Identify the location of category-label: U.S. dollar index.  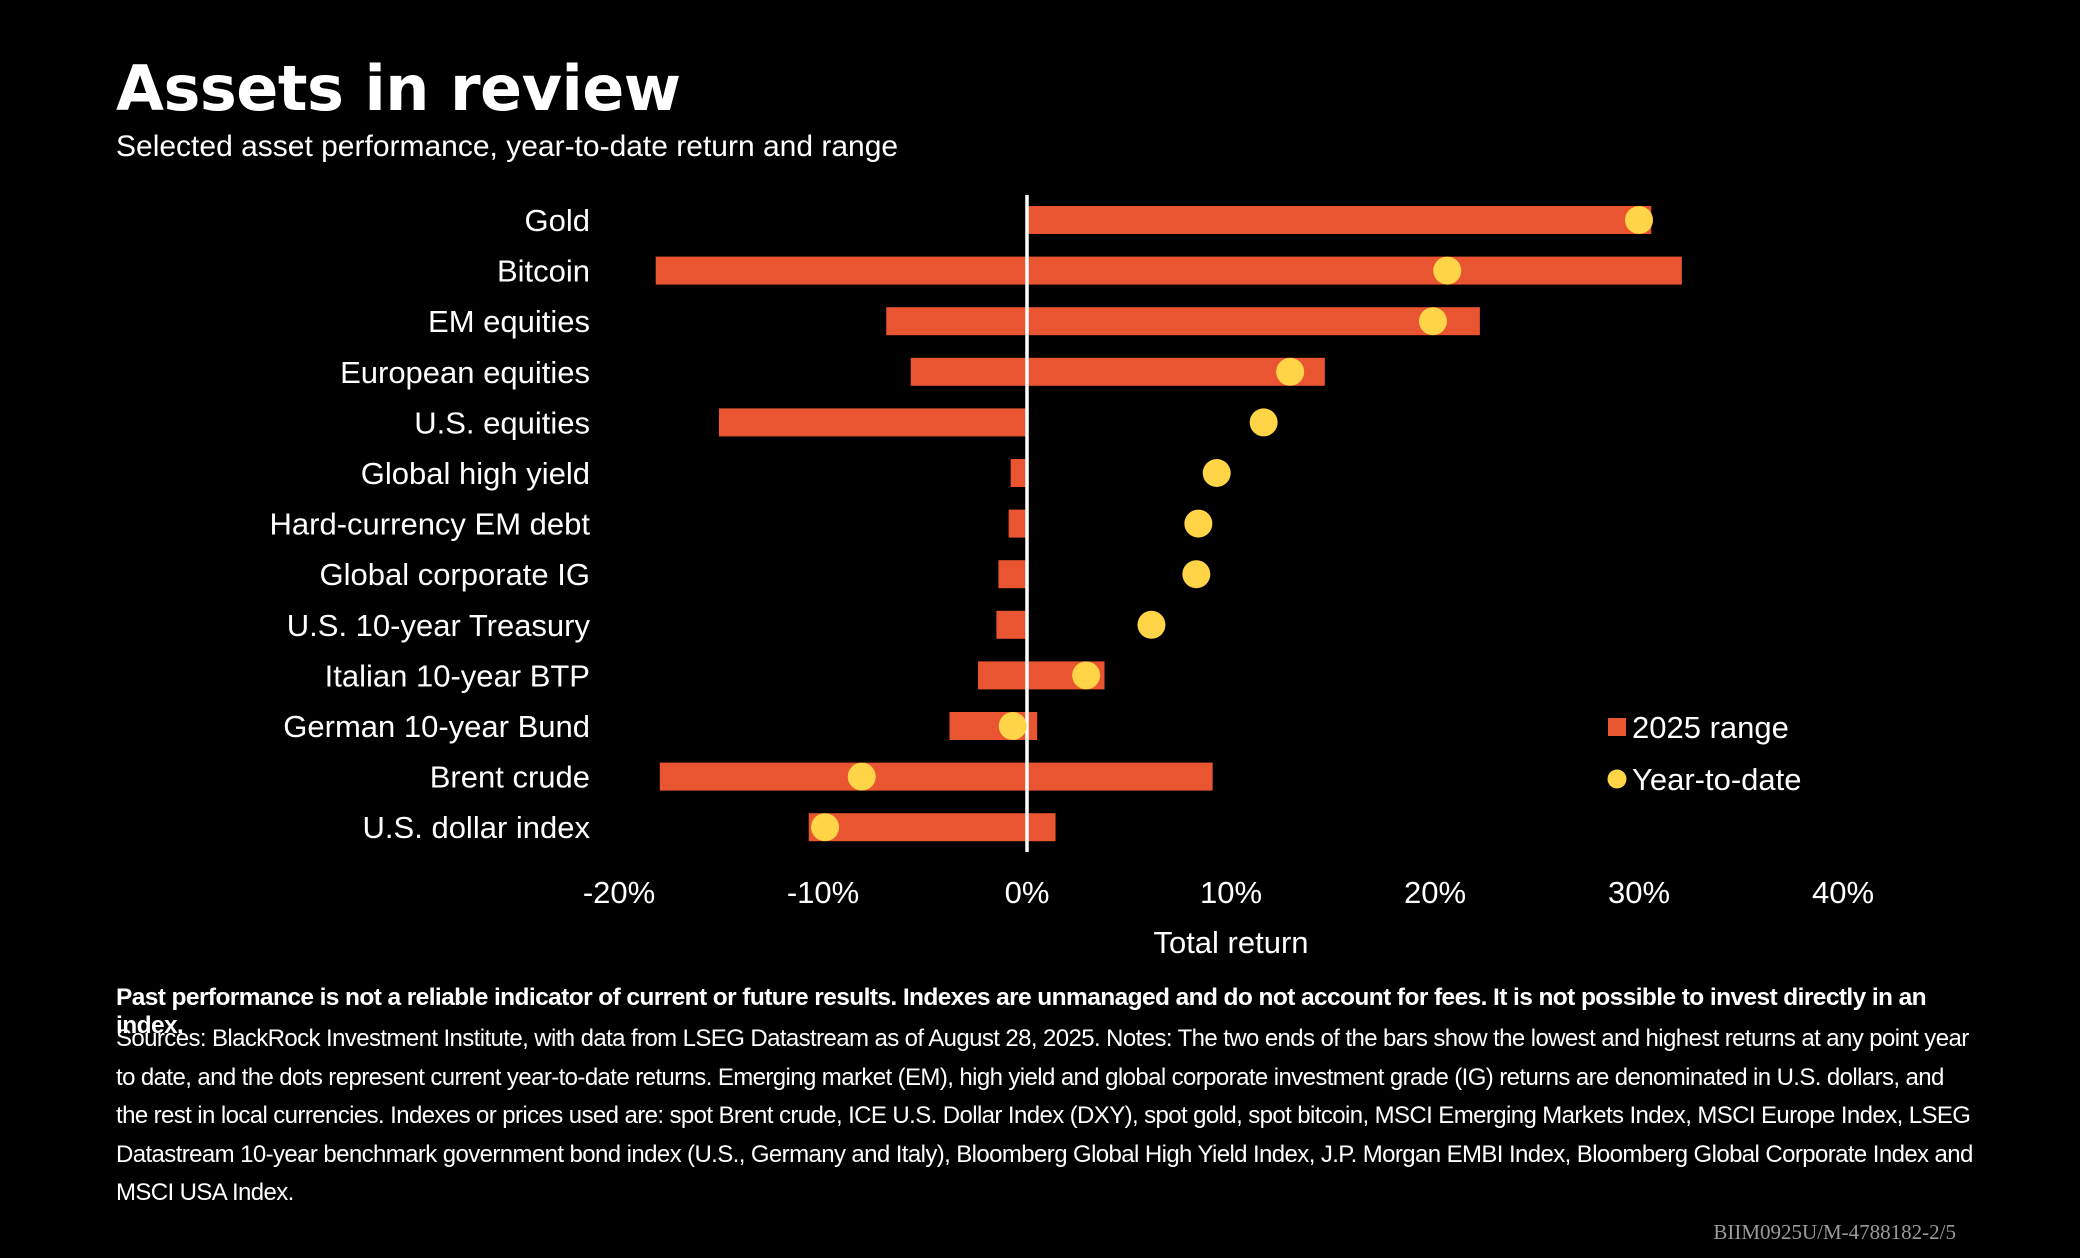
(477, 827).